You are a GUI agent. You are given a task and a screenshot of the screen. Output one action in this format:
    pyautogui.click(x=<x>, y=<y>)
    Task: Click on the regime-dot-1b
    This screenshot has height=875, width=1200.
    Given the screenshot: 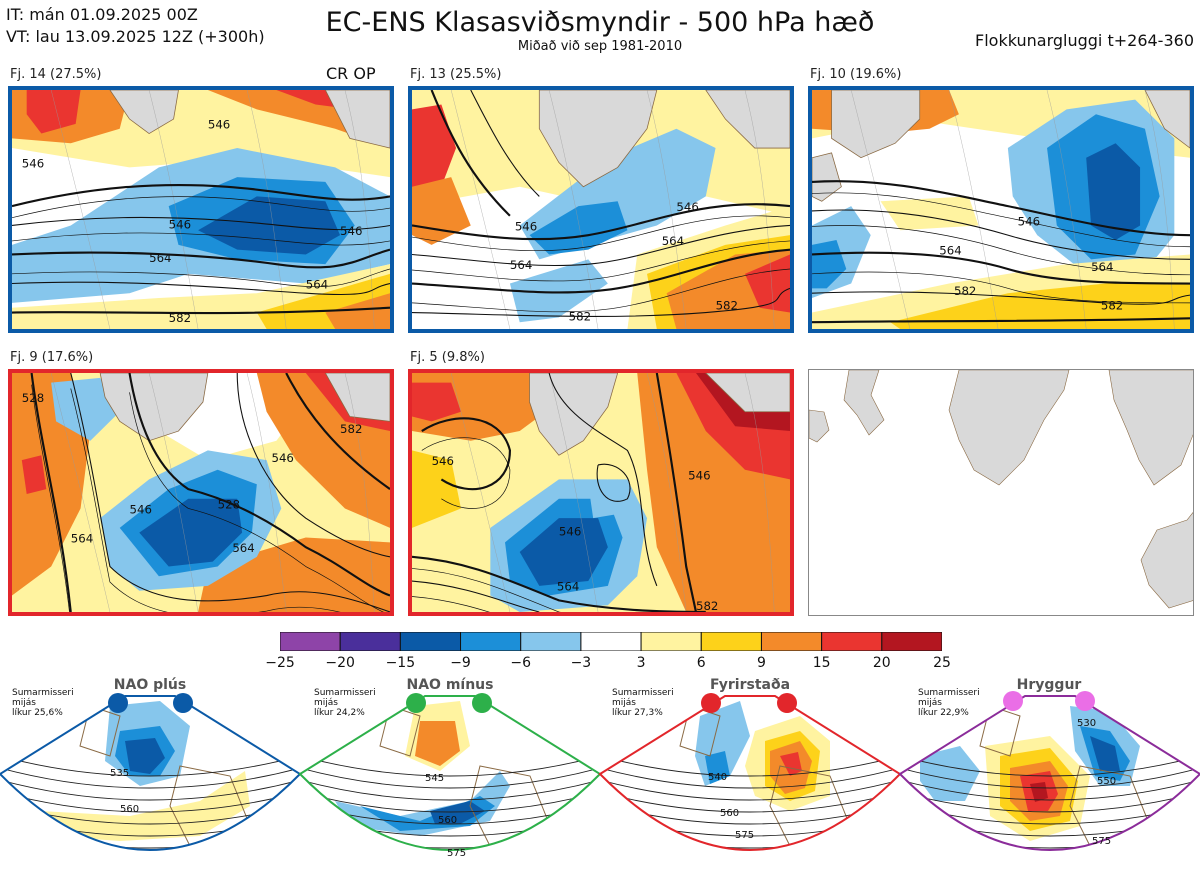 What is the action you would take?
    pyautogui.click(x=183, y=703)
    